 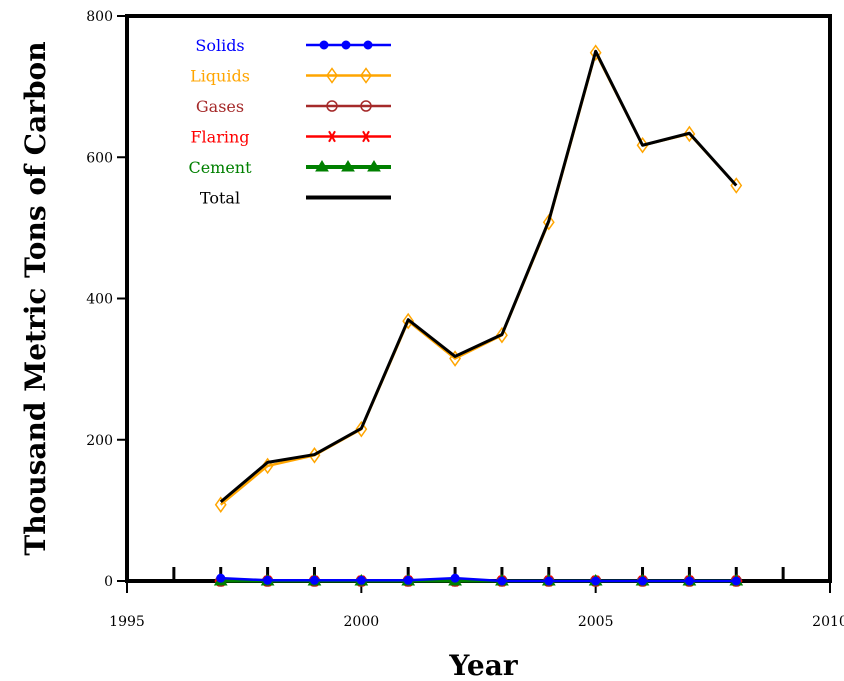 What do you see at coordinates (219, 137) in the screenshot?
I see `legend-label-flaring: Flaring` at bounding box center [219, 137].